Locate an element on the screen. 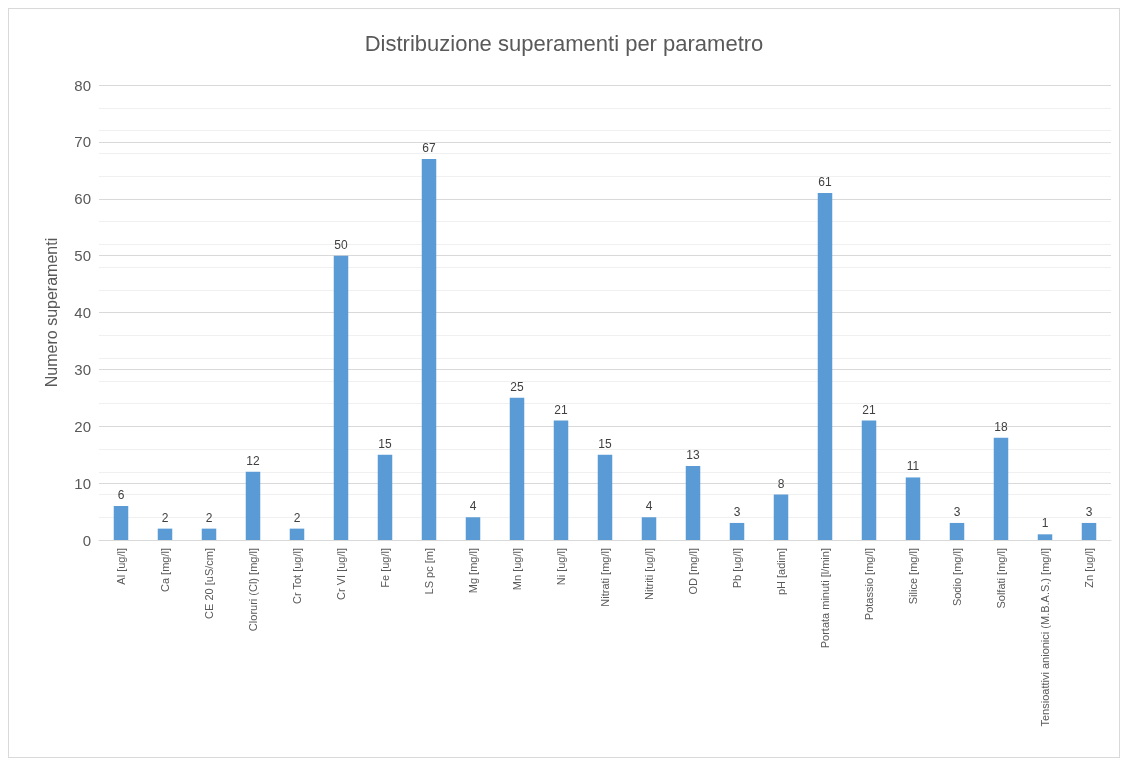 Image resolution: width=1126 pixels, height=763 pixels. x-tick-label: Mg [mg/l] is located at coordinates (473, 571).